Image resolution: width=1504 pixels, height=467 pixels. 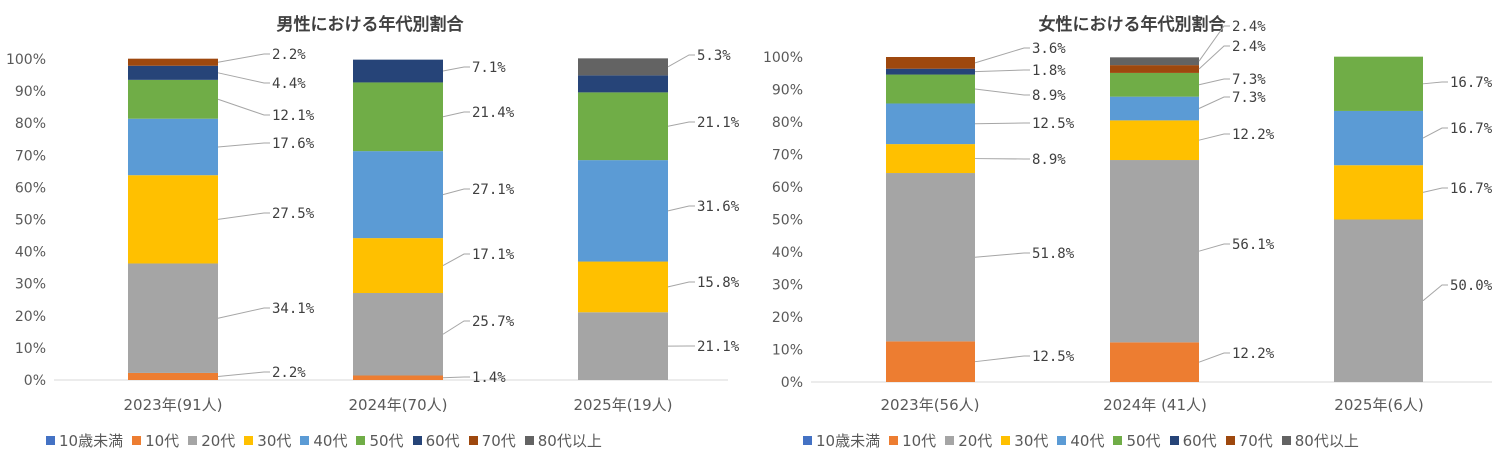 What do you see at coordinates (718, 283) in the screenshot?
I see `data-label: 15.8%` at bounding box center [718, 283].